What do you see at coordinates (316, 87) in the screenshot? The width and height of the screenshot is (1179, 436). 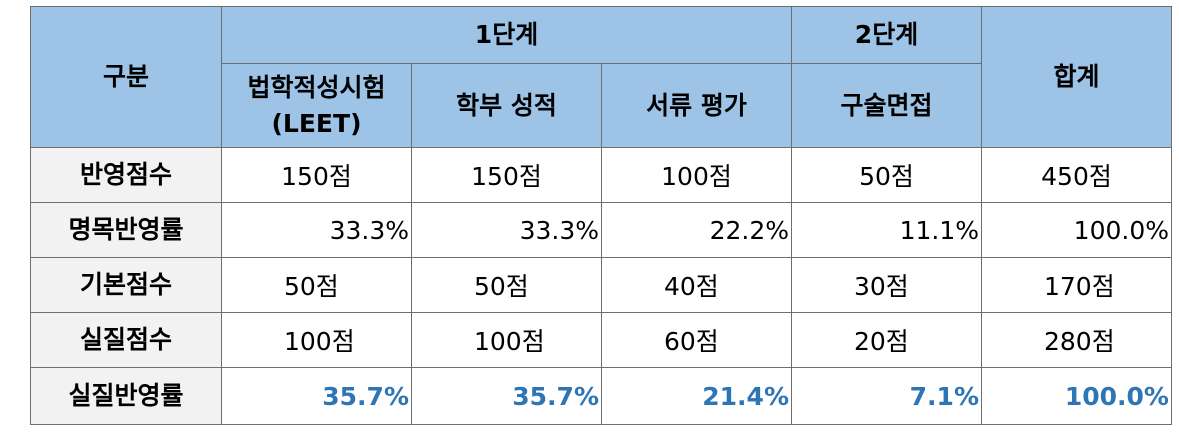 I see `header-leet-line1: 법학적성시험` at bounding box center [316, 87].